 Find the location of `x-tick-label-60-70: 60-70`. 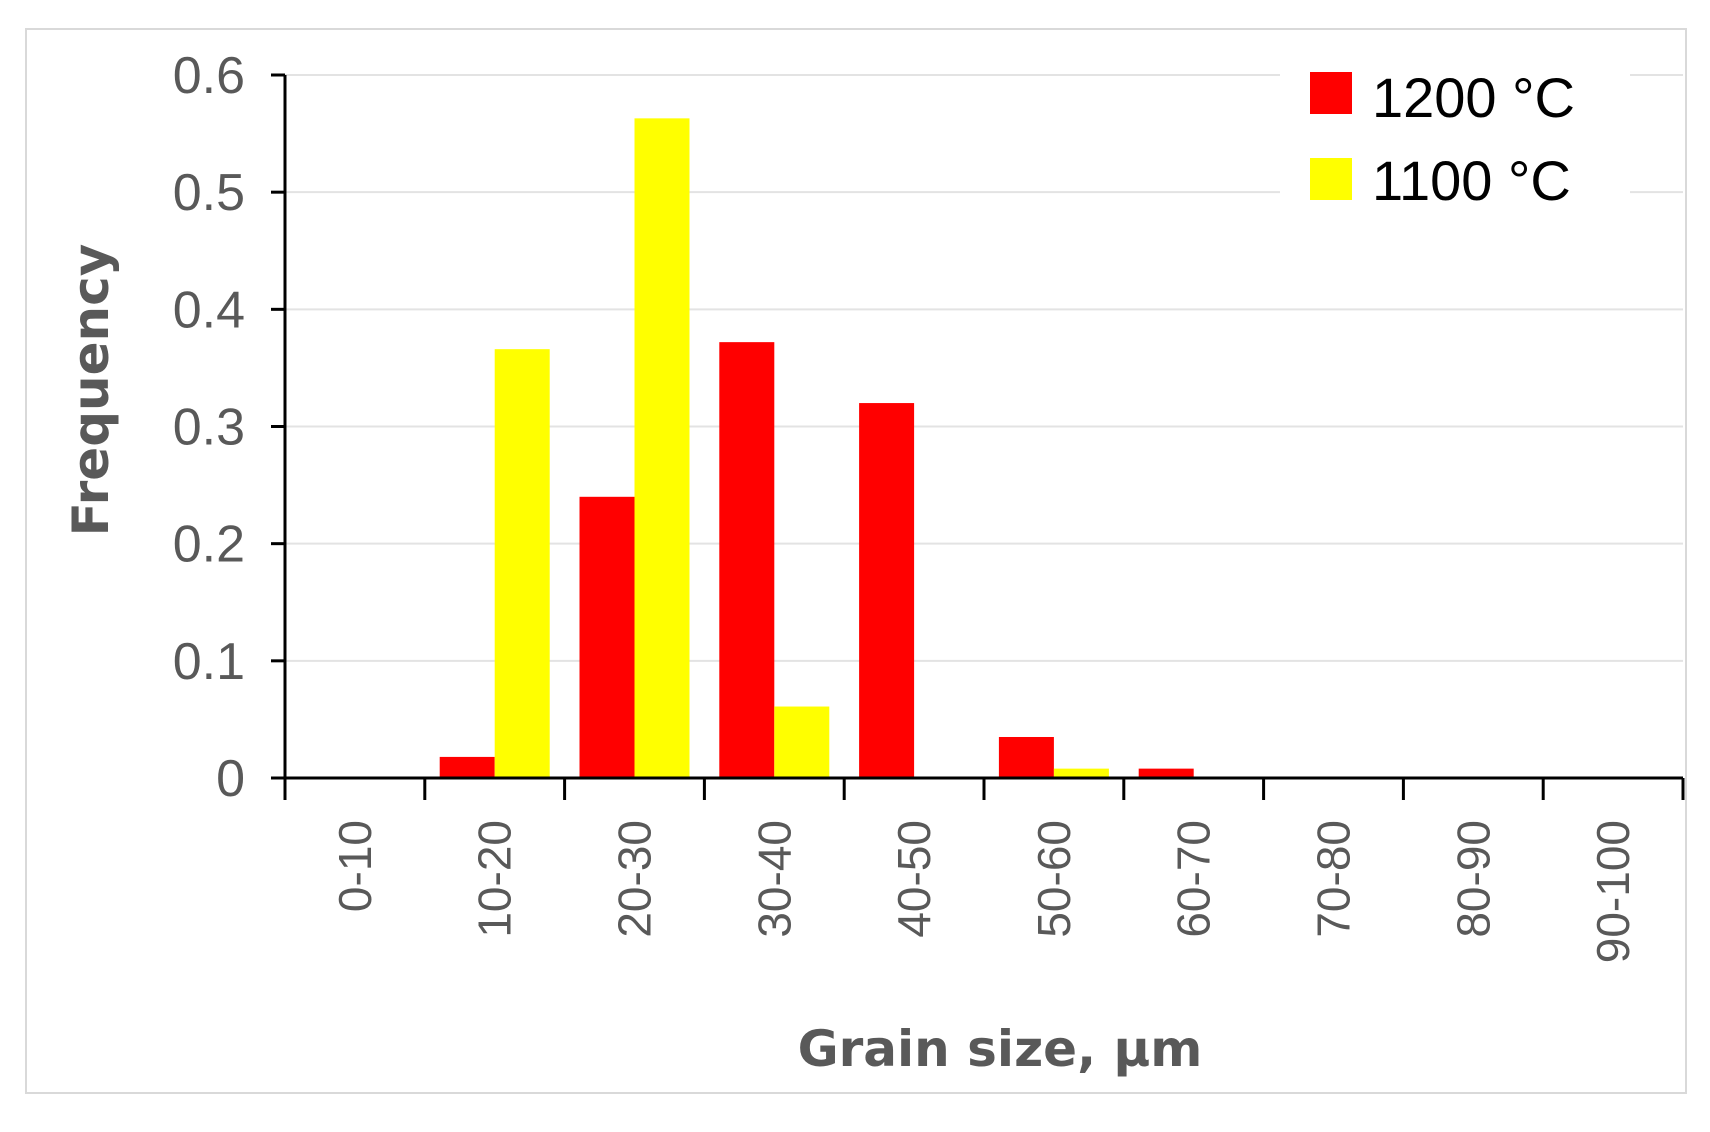

x-tick-label-60-70: 60-70 is located at coordinates (1194, 879).